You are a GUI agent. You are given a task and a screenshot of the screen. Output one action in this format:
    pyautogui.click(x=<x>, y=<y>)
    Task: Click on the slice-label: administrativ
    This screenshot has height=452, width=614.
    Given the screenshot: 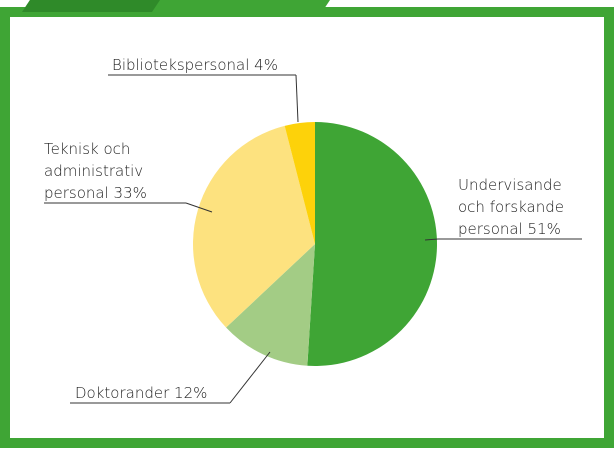 What is the action you would take?
    pyautogui.click(x=93, y=171)
    